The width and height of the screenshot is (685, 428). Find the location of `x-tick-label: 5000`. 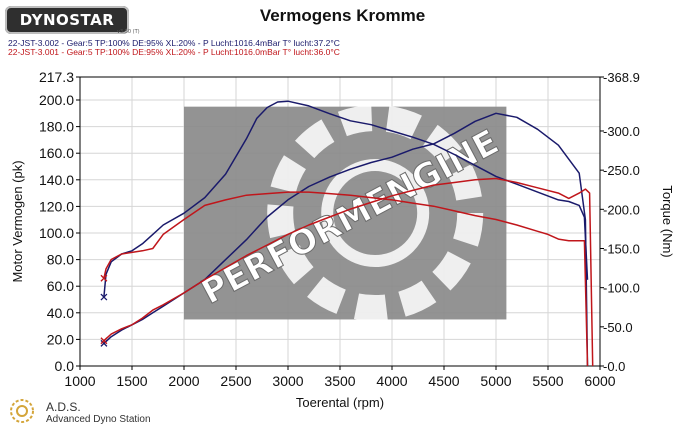

x-tick-label: 5000 is located at coordinates (495, 381).